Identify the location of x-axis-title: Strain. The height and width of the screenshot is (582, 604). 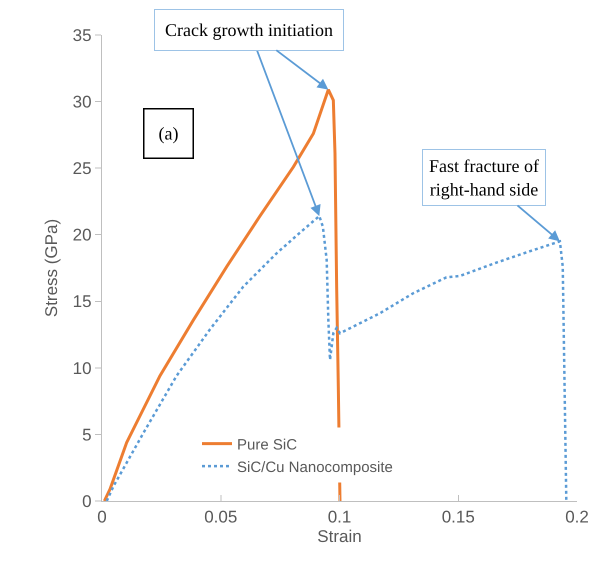
(339, 536).